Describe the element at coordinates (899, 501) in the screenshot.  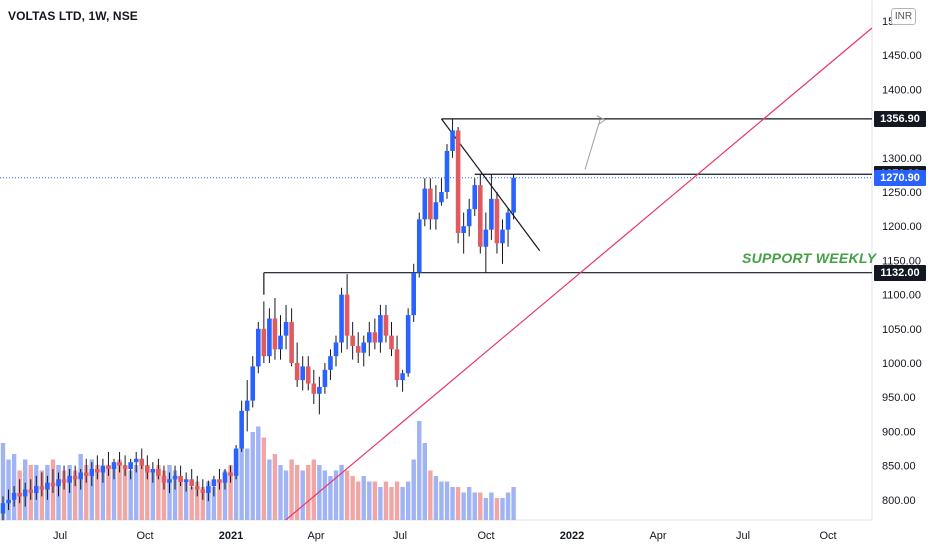
I see `price-tick-label: 800.00` at that location.